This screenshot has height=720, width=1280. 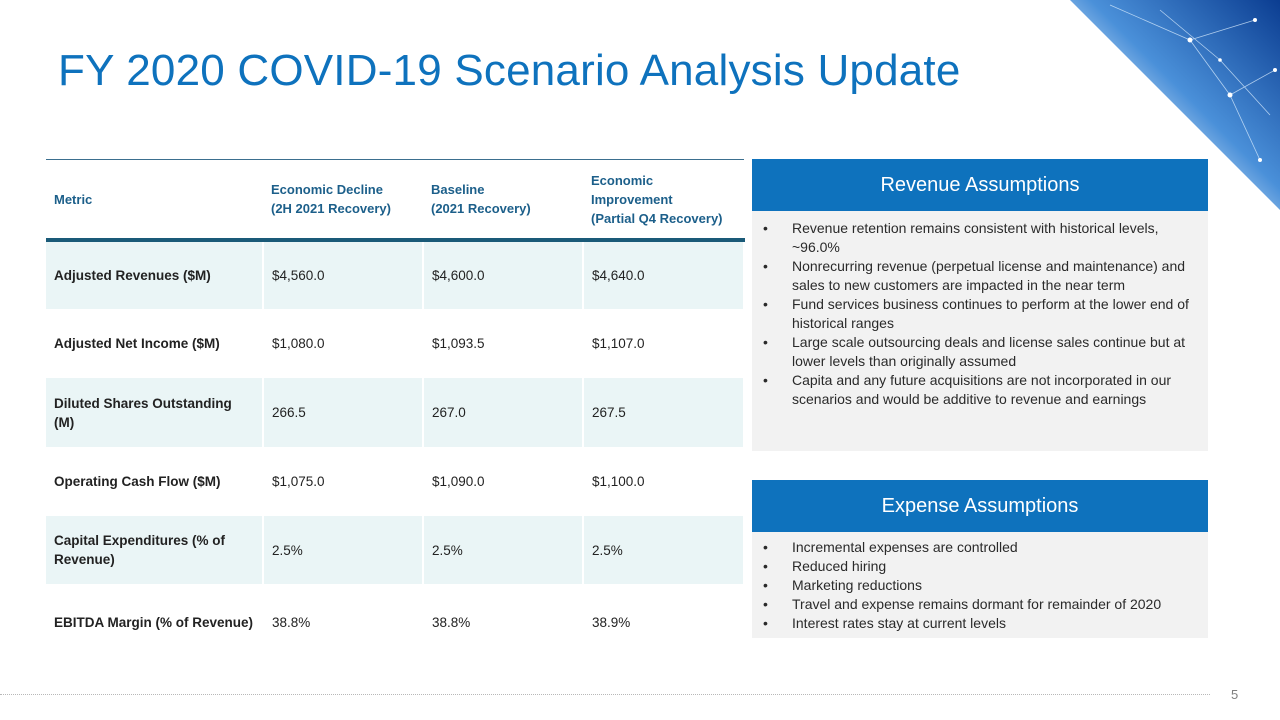 I want to click on cell-value: 267.0, so click(x=503, y=412).